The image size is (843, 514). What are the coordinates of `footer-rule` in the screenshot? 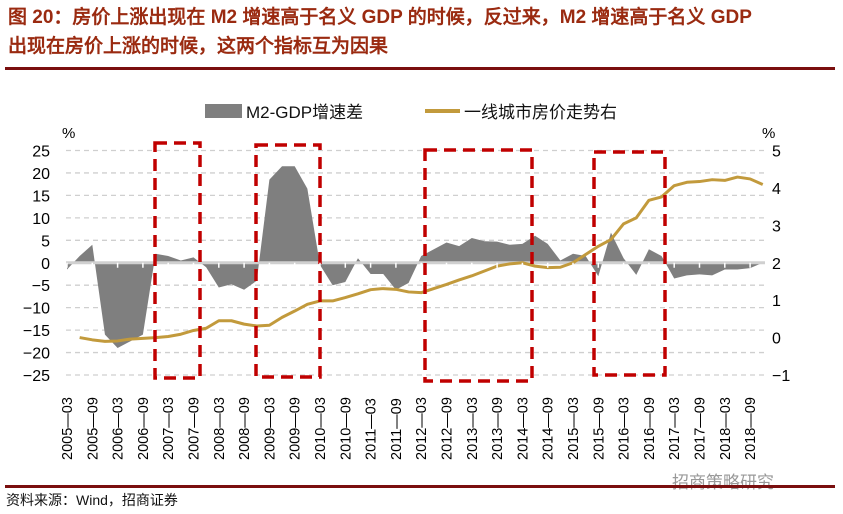 It's located at (420, 486).